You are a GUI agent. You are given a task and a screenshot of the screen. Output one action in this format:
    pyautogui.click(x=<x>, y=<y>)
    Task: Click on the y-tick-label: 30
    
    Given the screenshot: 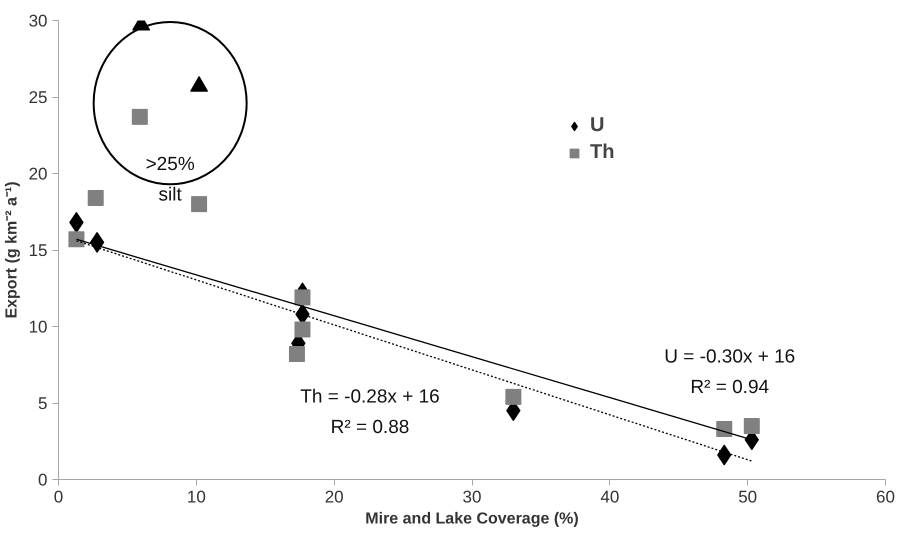 What is the action you would take?
    pyautogui.click(x=38, y=21)
    